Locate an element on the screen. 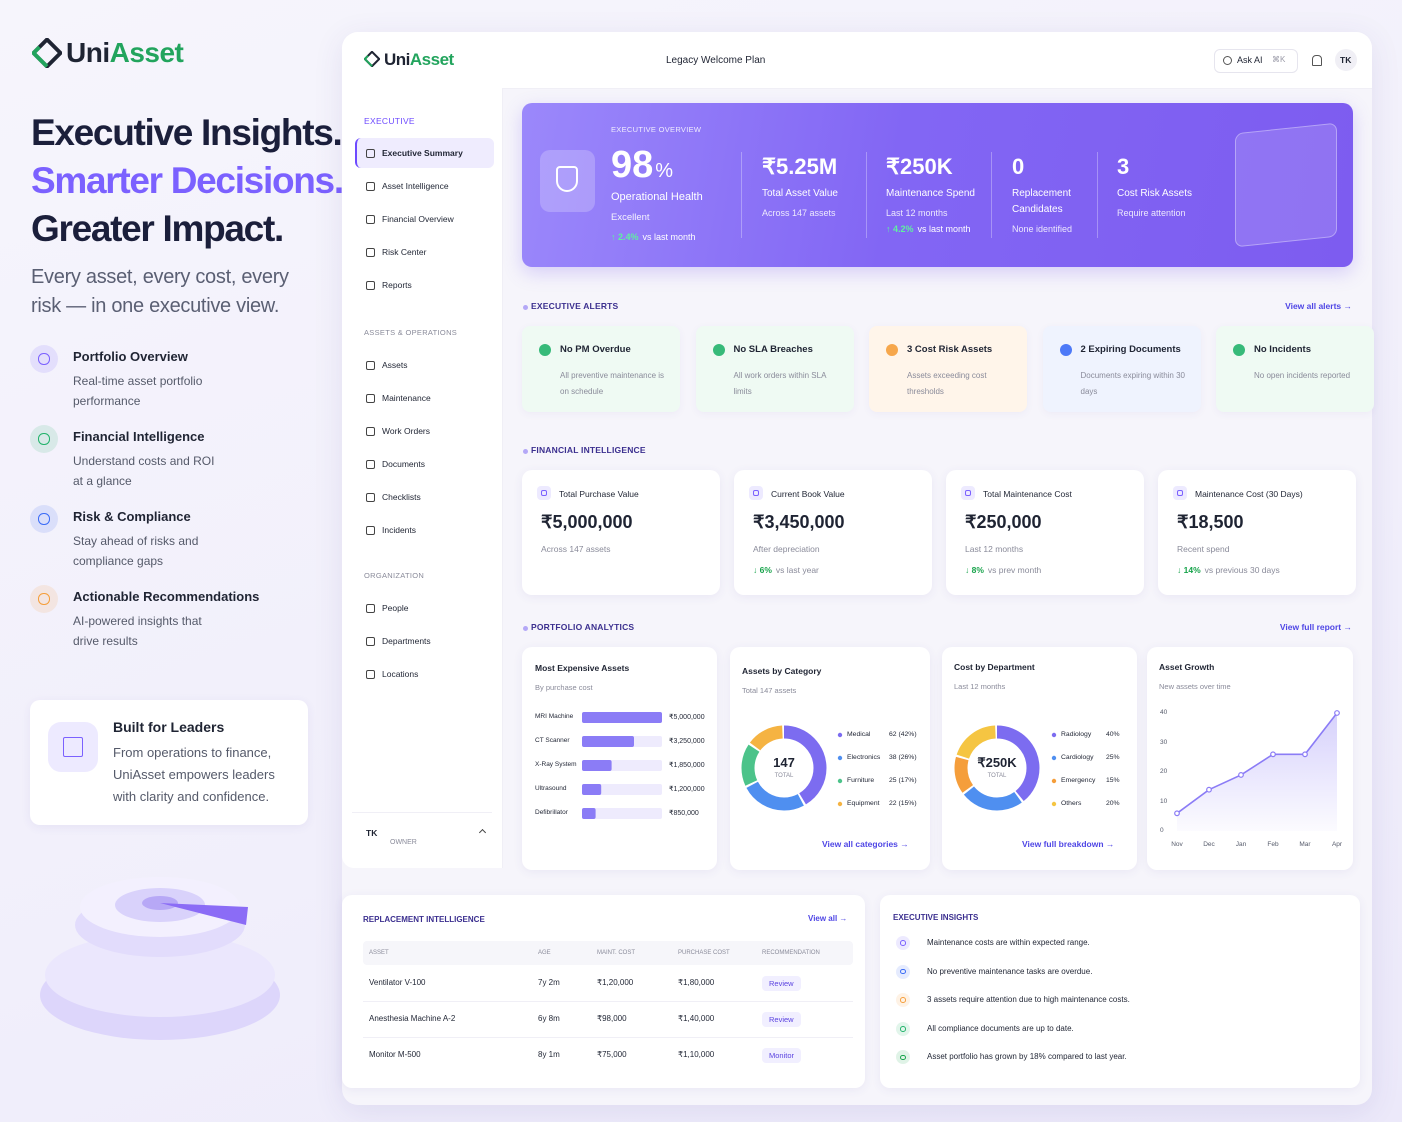  feature-icon-glyph is located at coordinates (44, 519).